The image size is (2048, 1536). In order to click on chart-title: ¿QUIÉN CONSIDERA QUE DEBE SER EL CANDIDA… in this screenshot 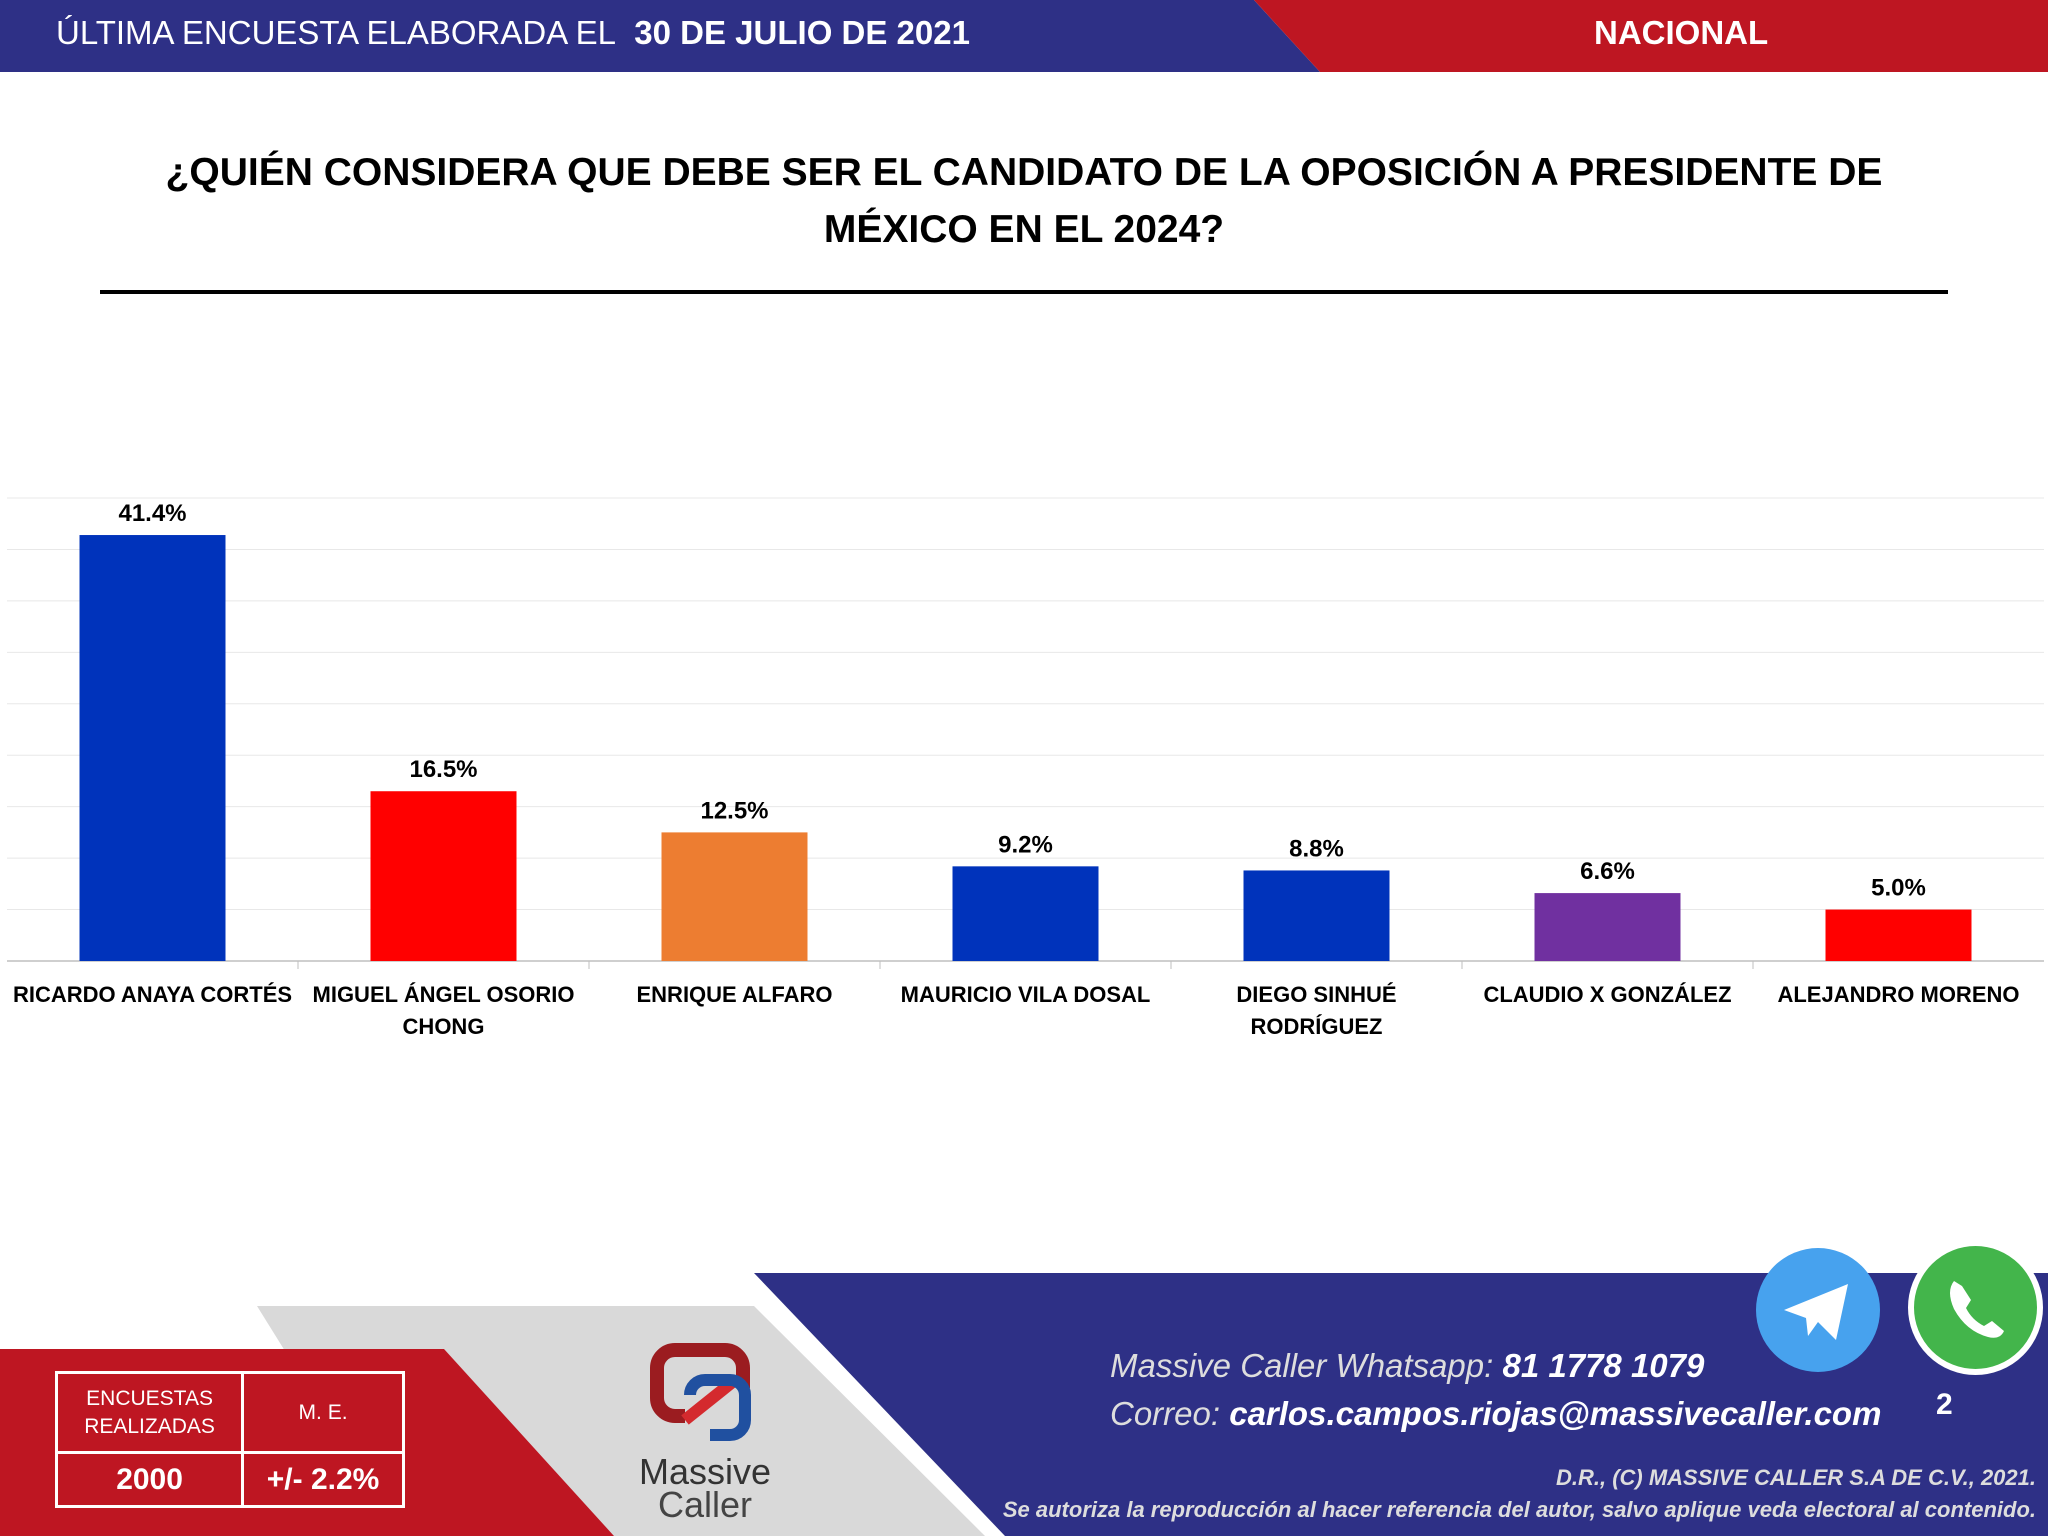, I will do `click(1024, 201)`.